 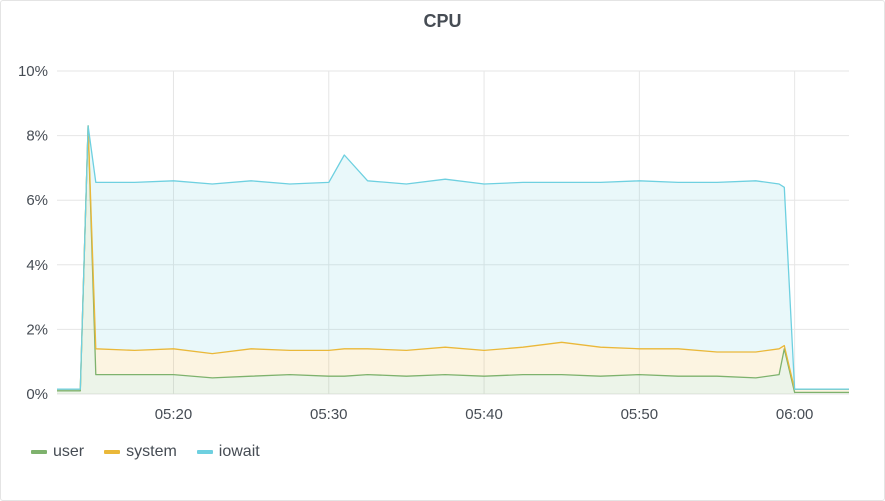 I want to click on legend-item-iowait: iowait, so click(x=228, y=452).